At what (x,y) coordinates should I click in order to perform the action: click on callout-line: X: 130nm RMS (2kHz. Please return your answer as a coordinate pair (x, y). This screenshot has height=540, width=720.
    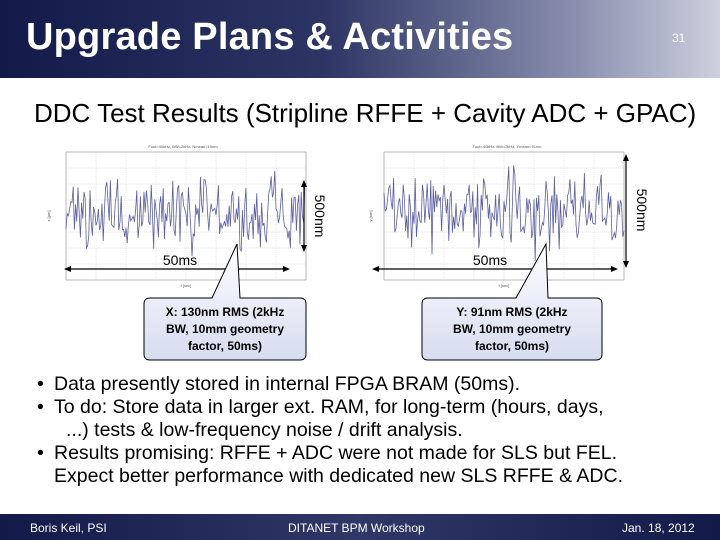
    Looking at the image, I should click on (225, 312).